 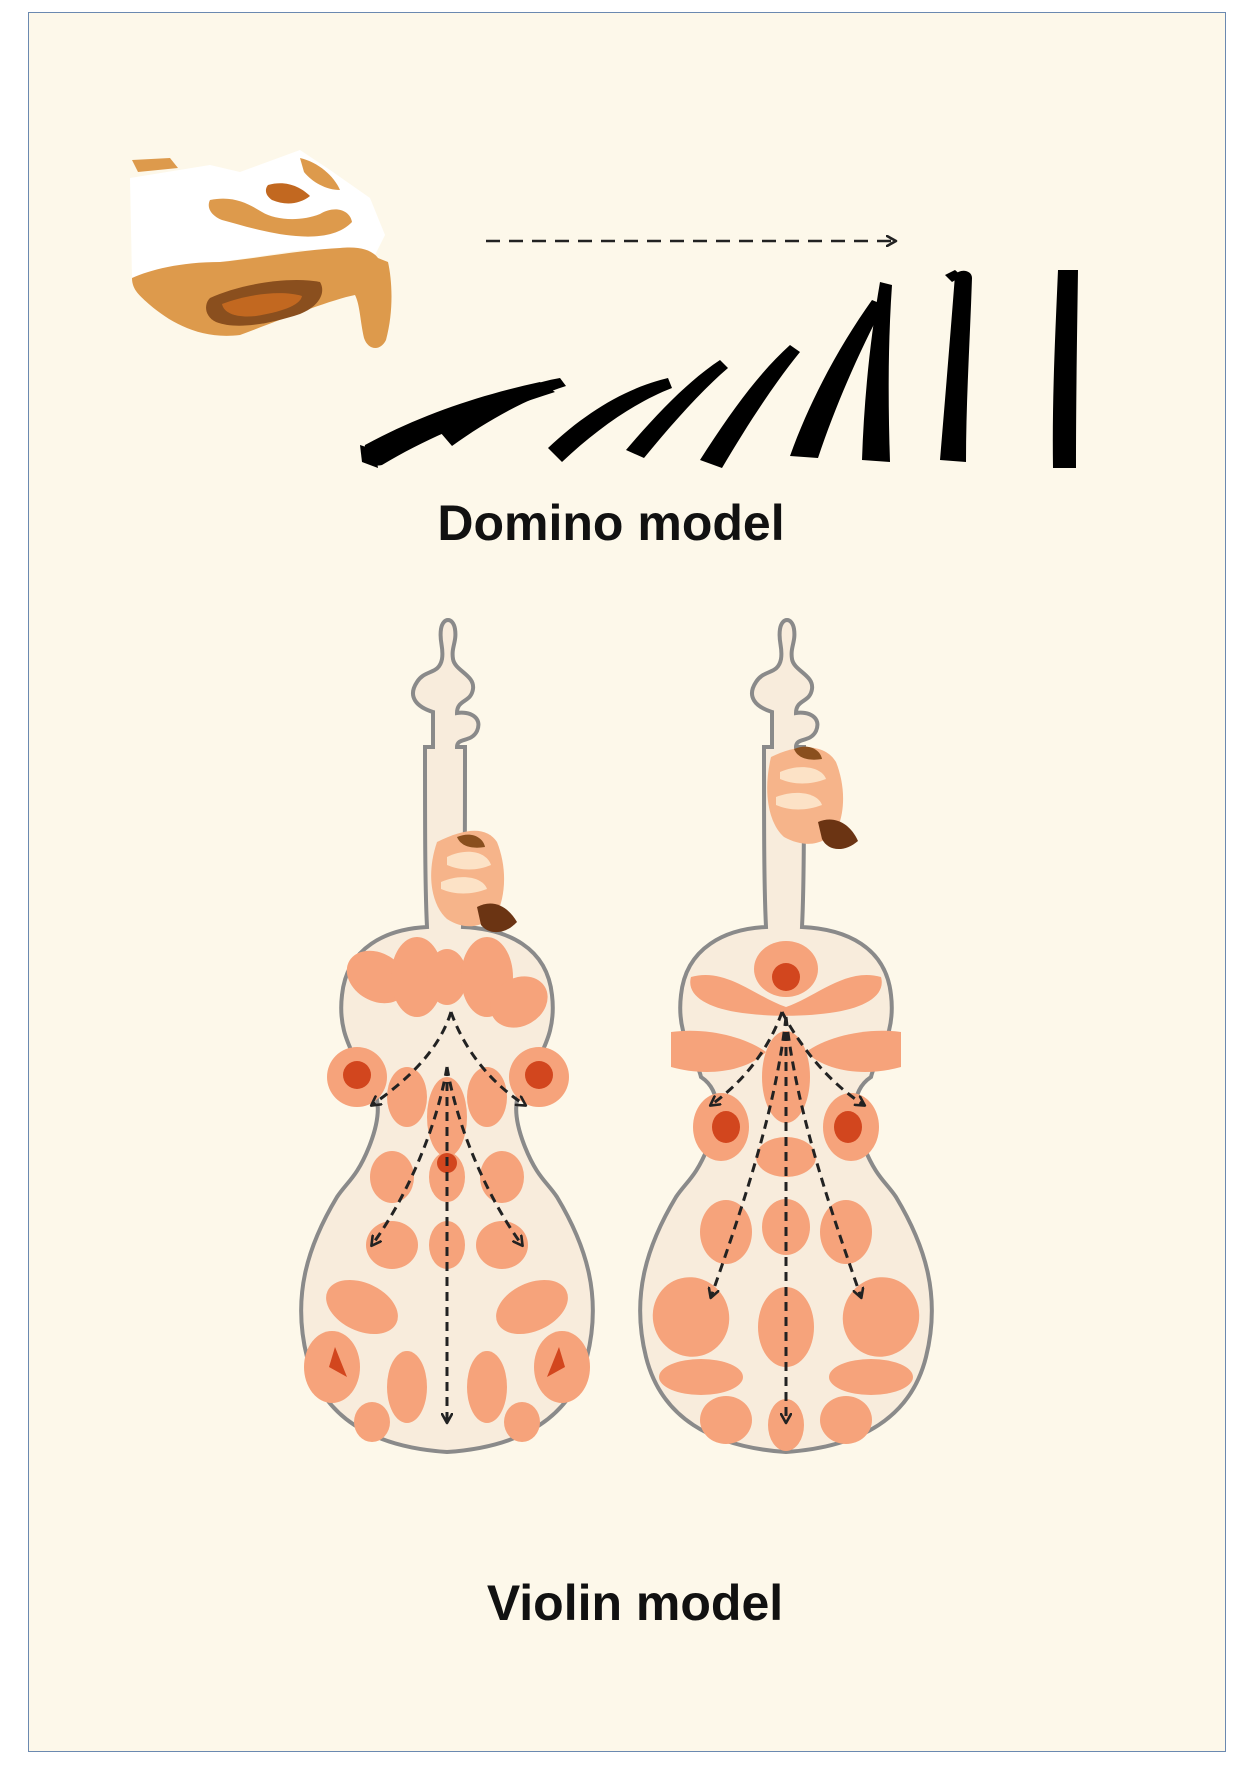 I want to click on violin-model-label: Violin model, so click(x=635, y=1603).